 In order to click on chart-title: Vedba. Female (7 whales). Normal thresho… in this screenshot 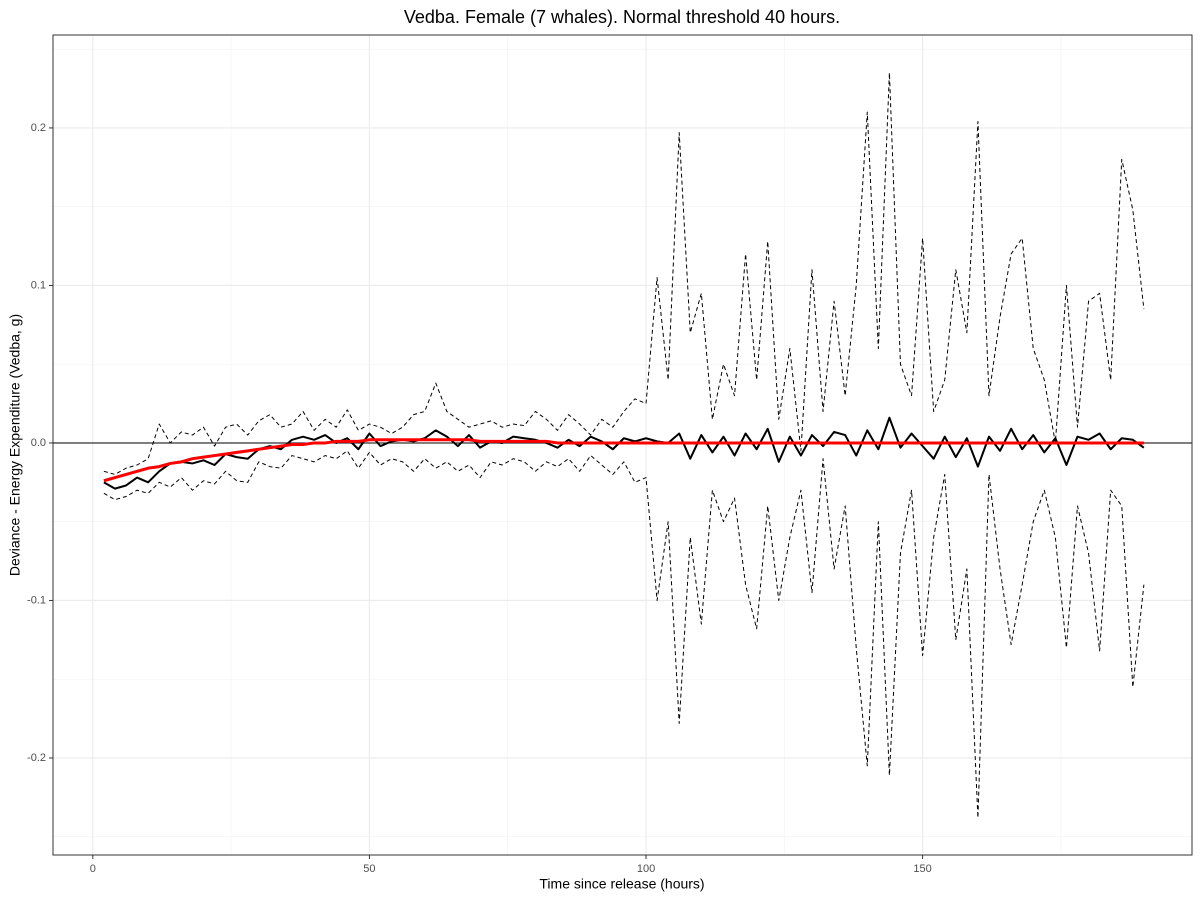, I will do `click(622, 17)`.